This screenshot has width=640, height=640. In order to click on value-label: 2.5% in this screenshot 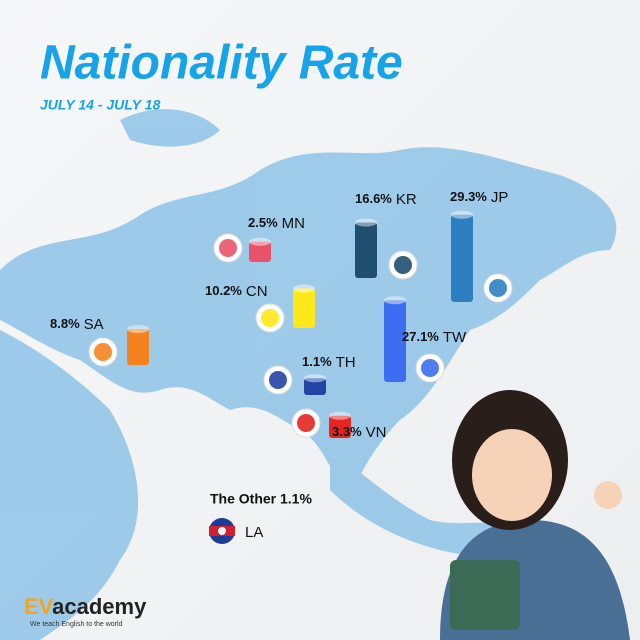, I will do `click(263, 222)`.